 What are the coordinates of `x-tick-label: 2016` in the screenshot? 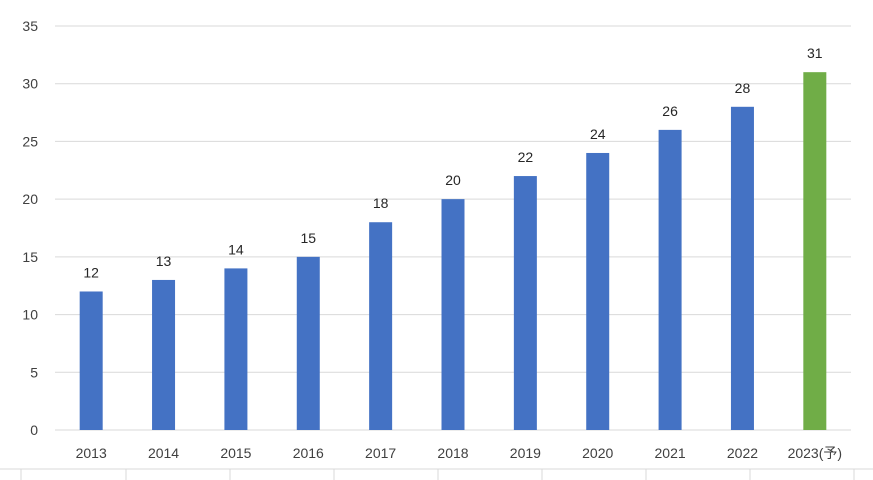 It's located at (308, 453).